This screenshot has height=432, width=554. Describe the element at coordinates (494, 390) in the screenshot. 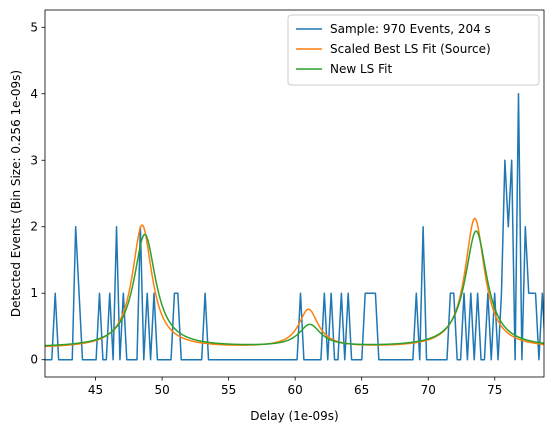

I see `x-tick-label: 75` at that location.